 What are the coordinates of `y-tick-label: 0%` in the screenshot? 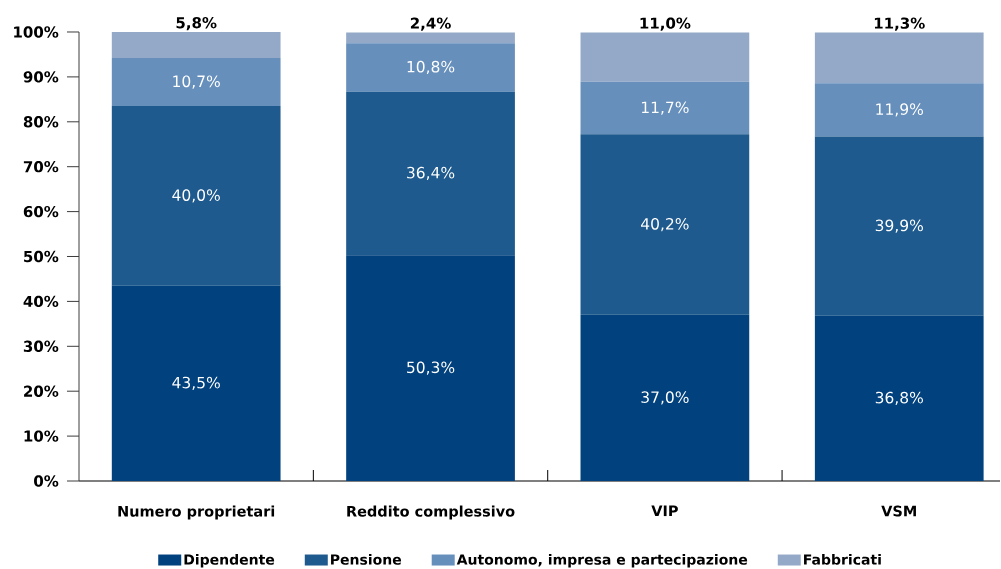 It's located at (46, 481).